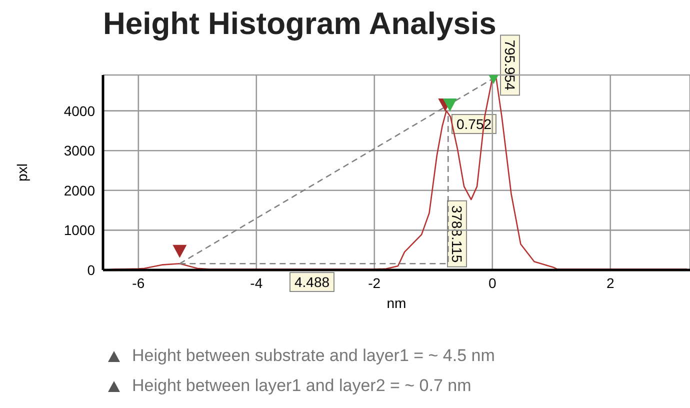 This screenshot has height=408, width=690. Describe the element at coordinates (22, 173) in the screenshot. I see `y-axis-title: pxl` at that location.